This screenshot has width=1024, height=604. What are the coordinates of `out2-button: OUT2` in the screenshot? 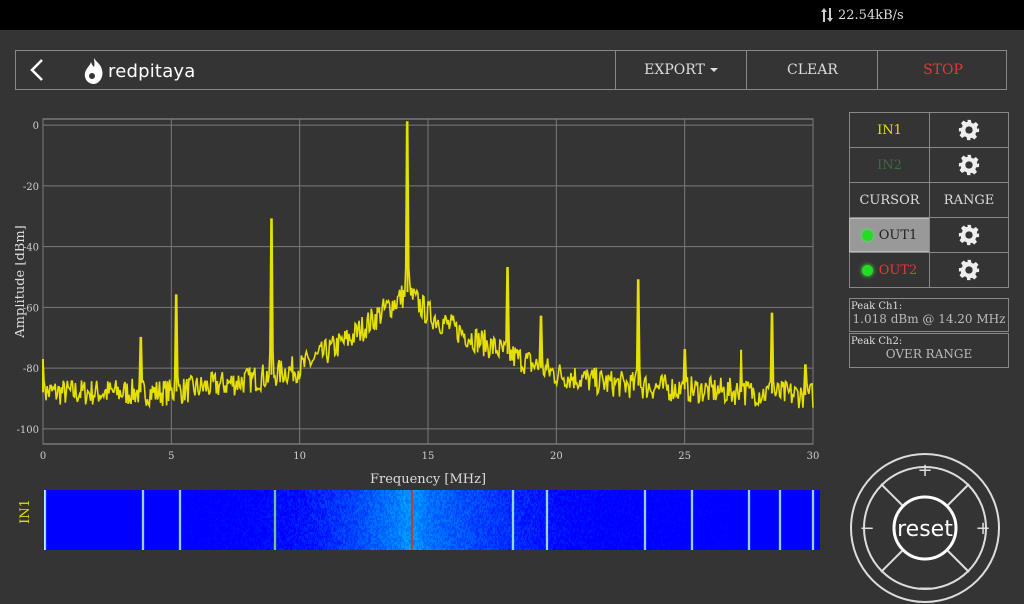 It's located at (889, 270).